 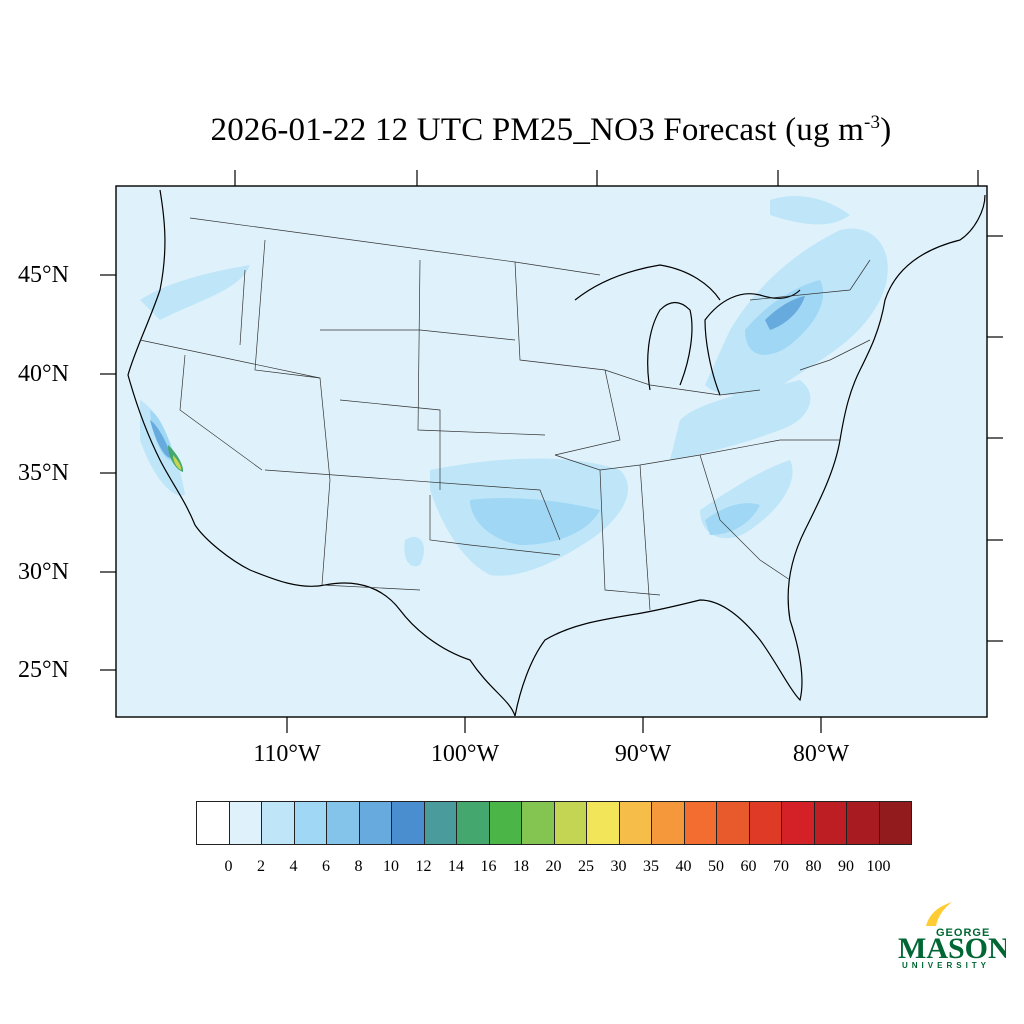 What do you see at coordinates (939, 914) in the screenshot?
I see `logo-flame` at bounding box center [939, 914].